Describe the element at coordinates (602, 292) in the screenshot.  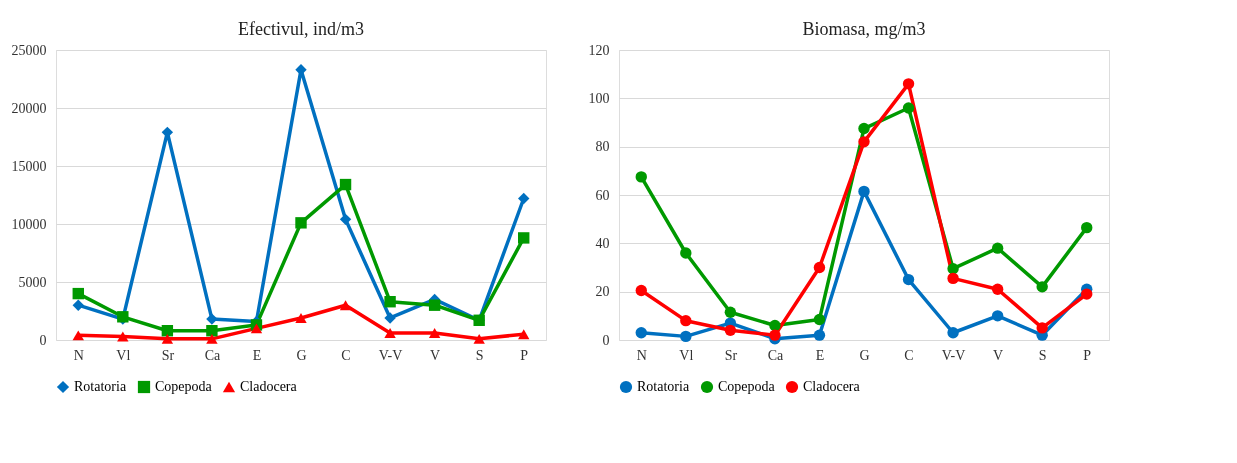
I see `y-tick-label: 20` at that location.